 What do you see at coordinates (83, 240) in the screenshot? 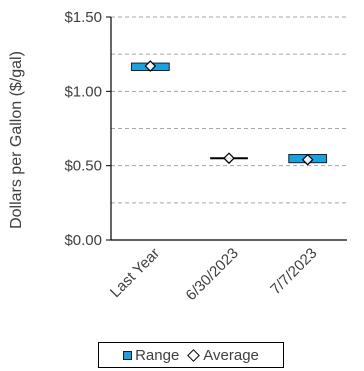
I see `y-tick-label: $0.00` at bounding box center [83, 240].